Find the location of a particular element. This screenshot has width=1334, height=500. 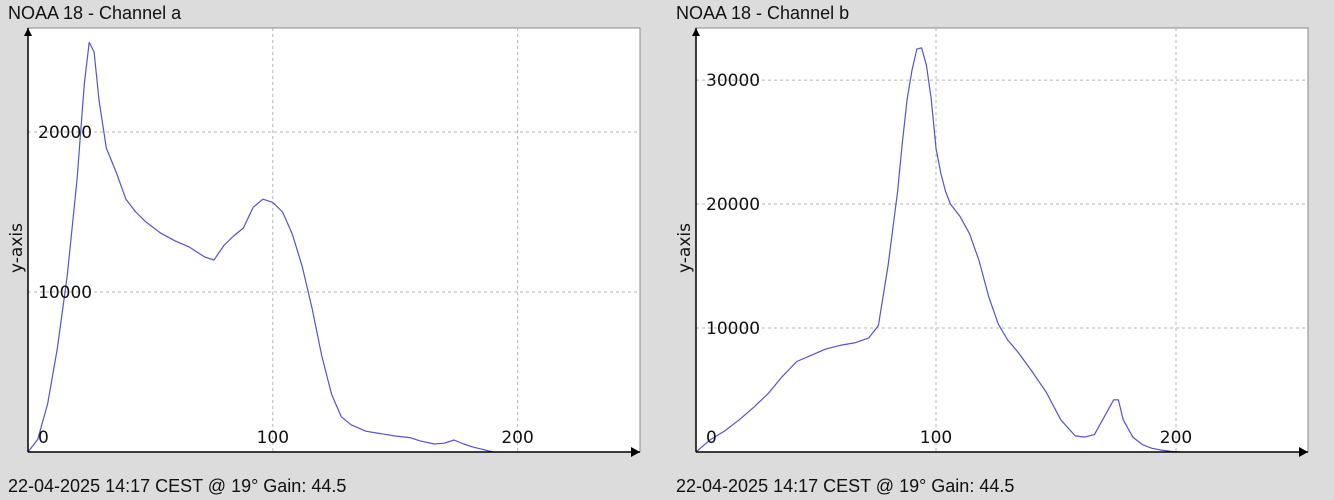

chart-title-channel-a: NOAA 18 - Channel a is located at coordinates (95, 13).